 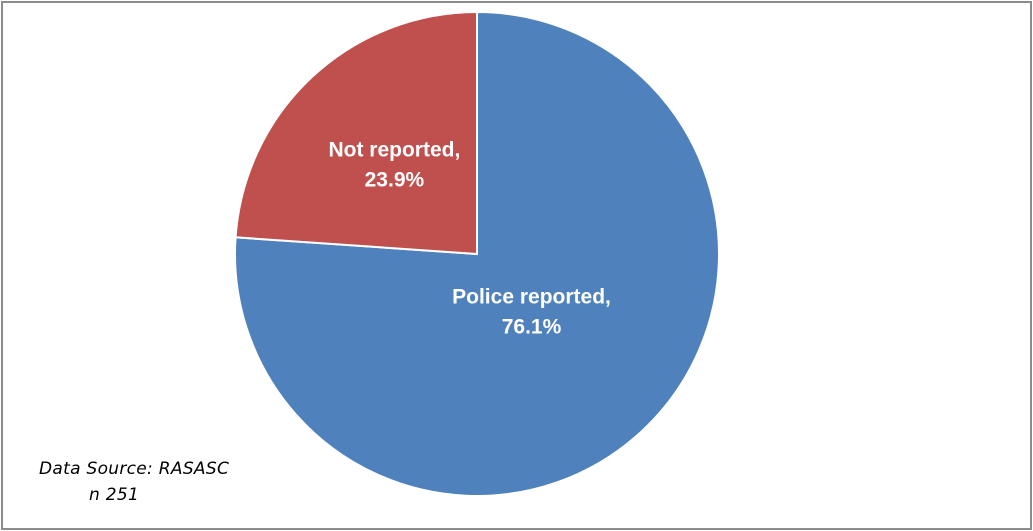 I want to click on slice-label-value: 76.1%, so click(x=532, y=326).